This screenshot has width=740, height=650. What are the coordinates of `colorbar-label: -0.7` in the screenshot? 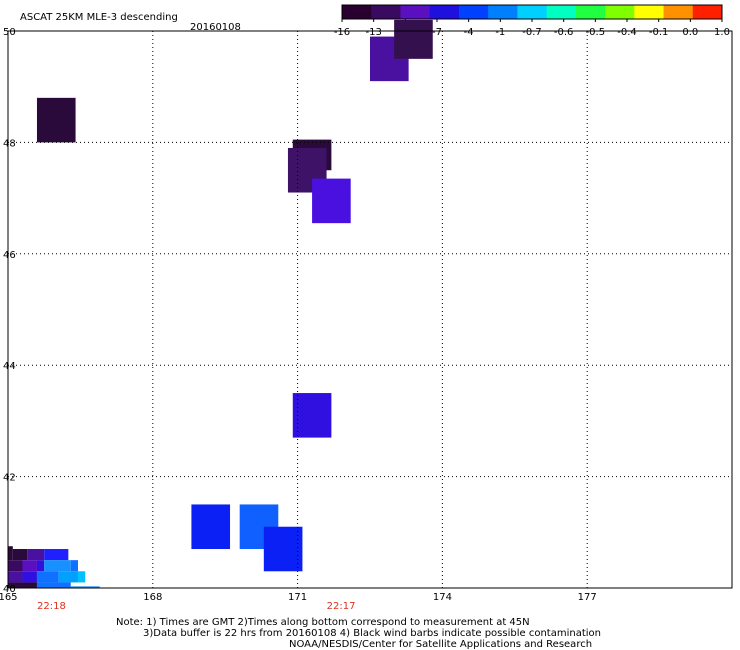 It's located at (532, 32).